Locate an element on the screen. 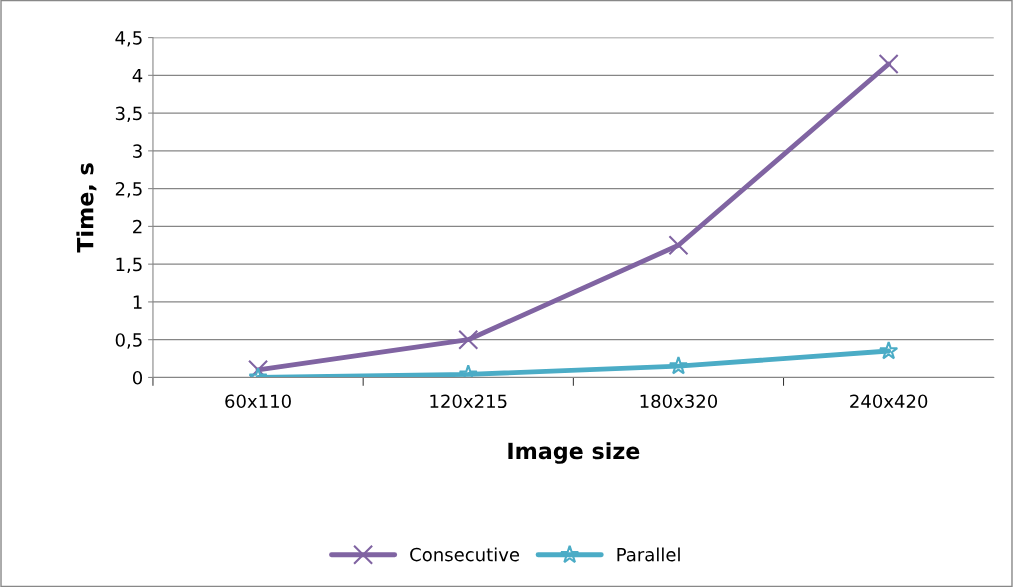  x-tick-label: 180x320 is located at coordinates (679, 401).